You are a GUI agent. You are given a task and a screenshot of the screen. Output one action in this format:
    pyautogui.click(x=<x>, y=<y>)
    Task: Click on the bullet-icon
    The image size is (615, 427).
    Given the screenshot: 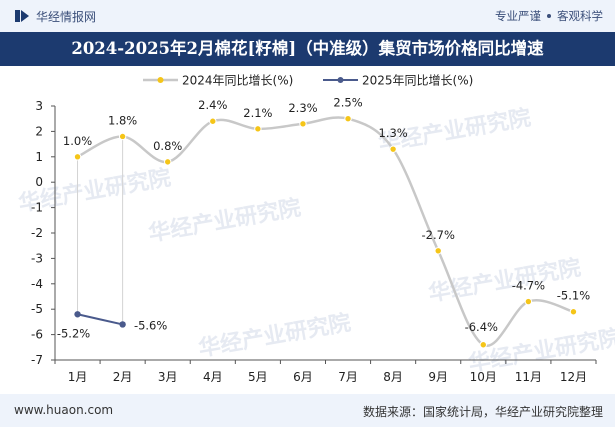 What is the action you would take?
    pyautogui.click(x=549, y=16)
    